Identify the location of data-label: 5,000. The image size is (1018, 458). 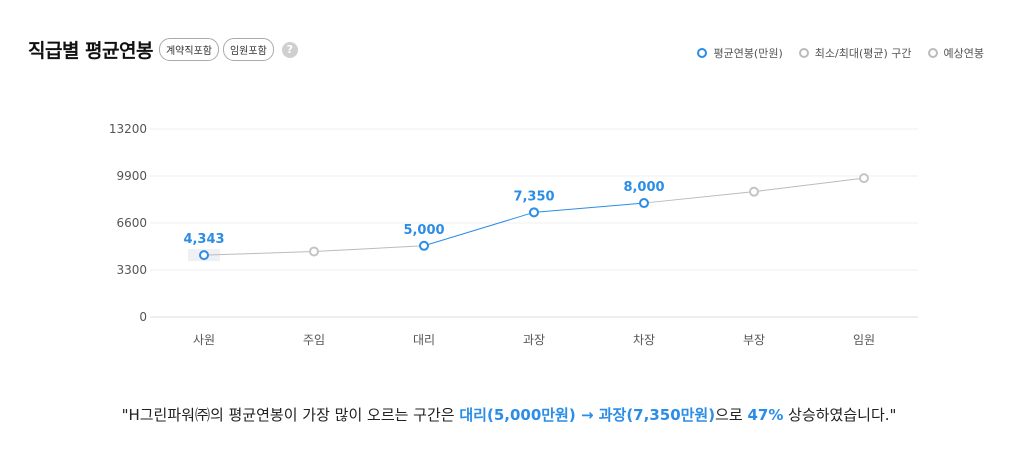
(423, 230).